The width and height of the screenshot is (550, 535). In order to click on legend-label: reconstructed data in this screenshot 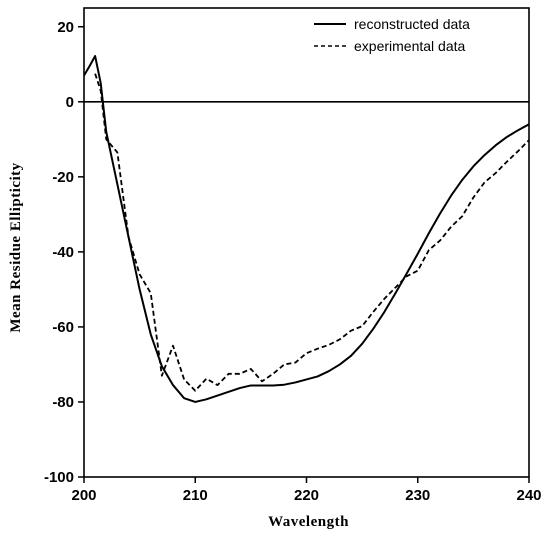, I will do `click(412, 24)`.